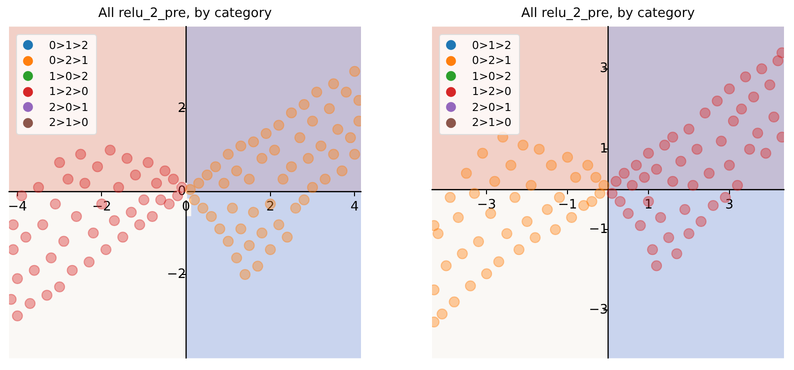 Image resolution: width=794 pixels, height=370 pixels. I want to click on x-tick-label: −4, so click(18, 207).